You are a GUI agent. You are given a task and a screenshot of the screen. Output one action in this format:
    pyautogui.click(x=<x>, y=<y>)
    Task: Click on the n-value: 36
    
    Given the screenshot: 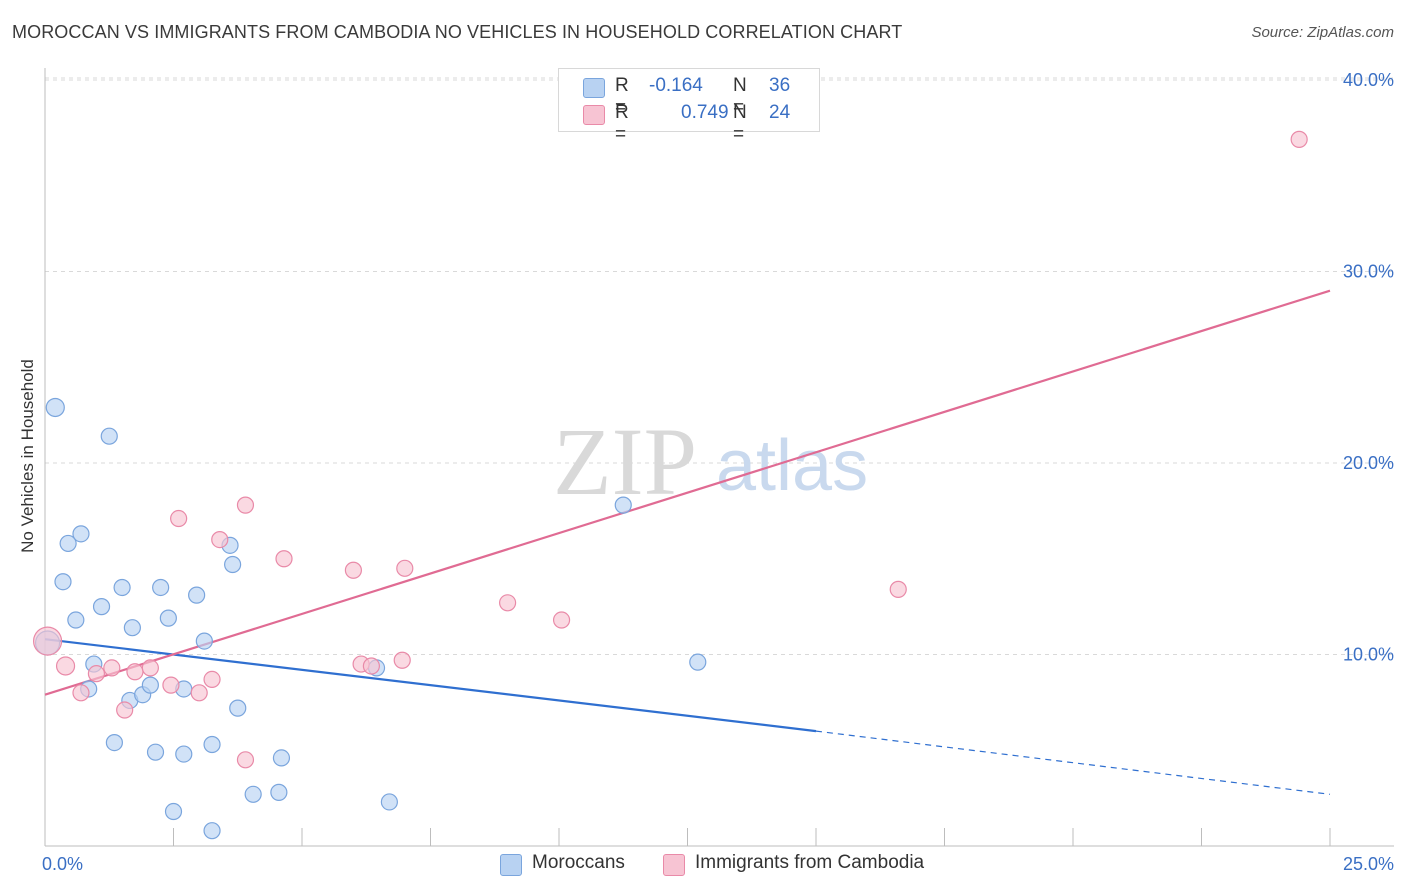 What is the action you would take?
    pyautogui.click(x=780, y=85)
    